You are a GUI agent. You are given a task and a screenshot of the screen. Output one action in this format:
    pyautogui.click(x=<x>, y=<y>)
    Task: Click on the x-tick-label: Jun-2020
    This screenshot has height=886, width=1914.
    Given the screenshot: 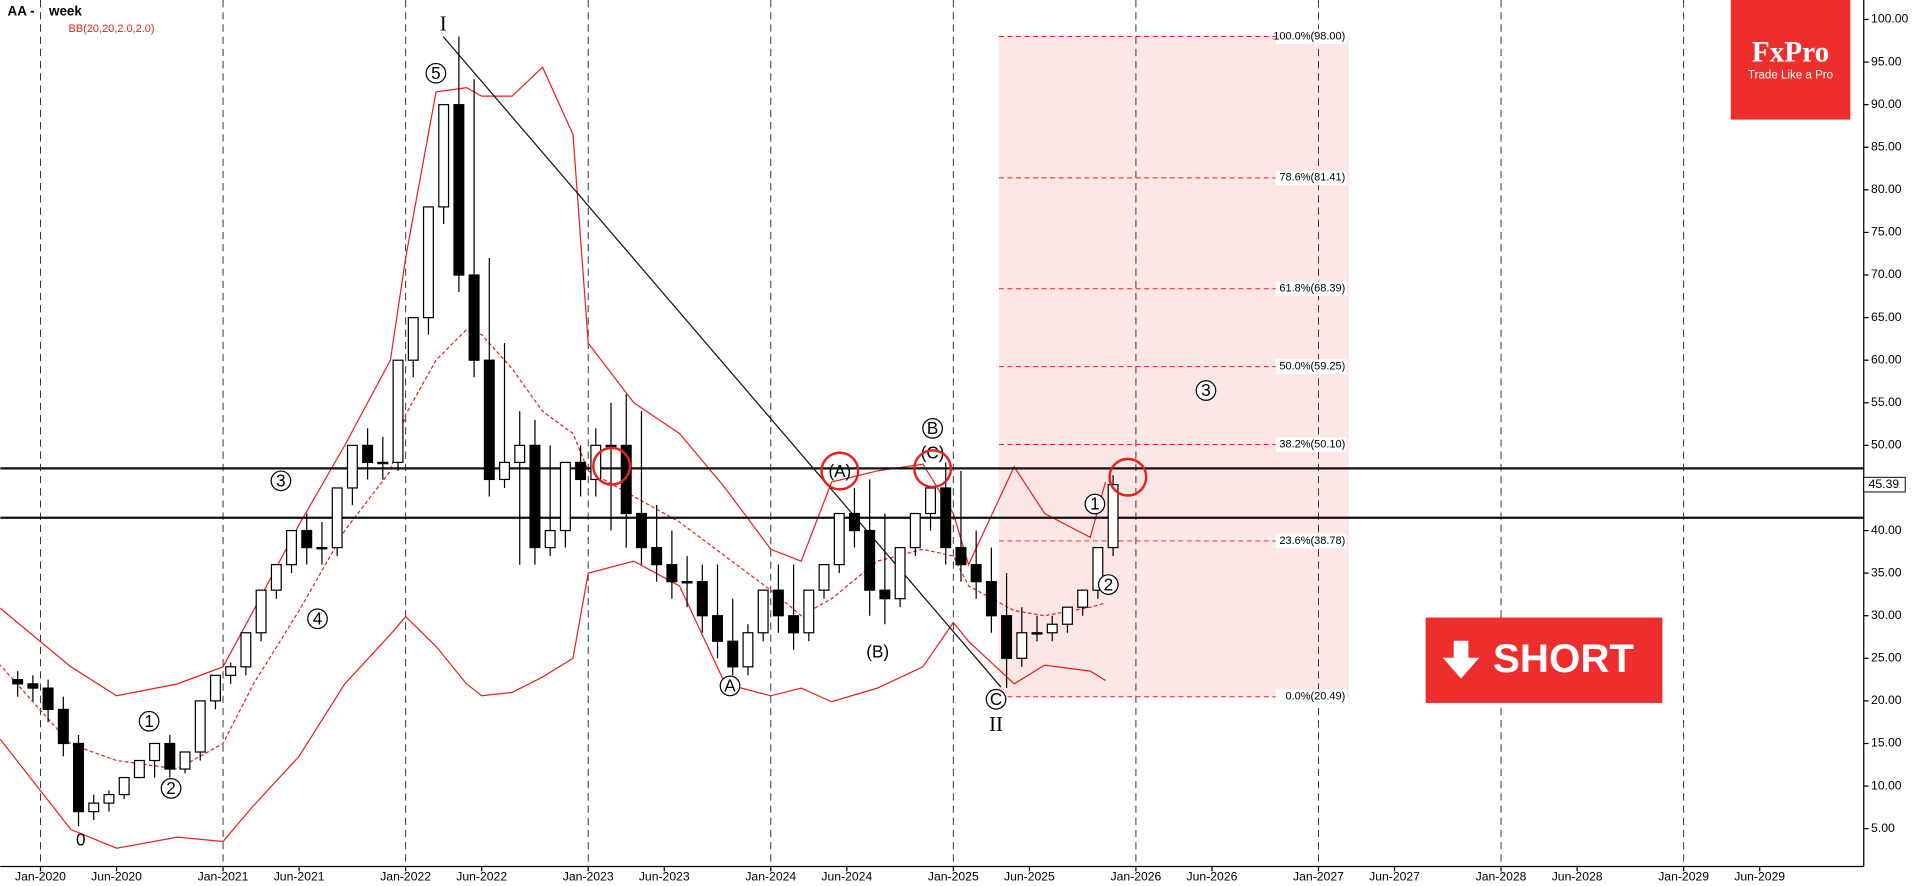 What is the action you would take?
    pyautogui.click(x=116, y=877)
    